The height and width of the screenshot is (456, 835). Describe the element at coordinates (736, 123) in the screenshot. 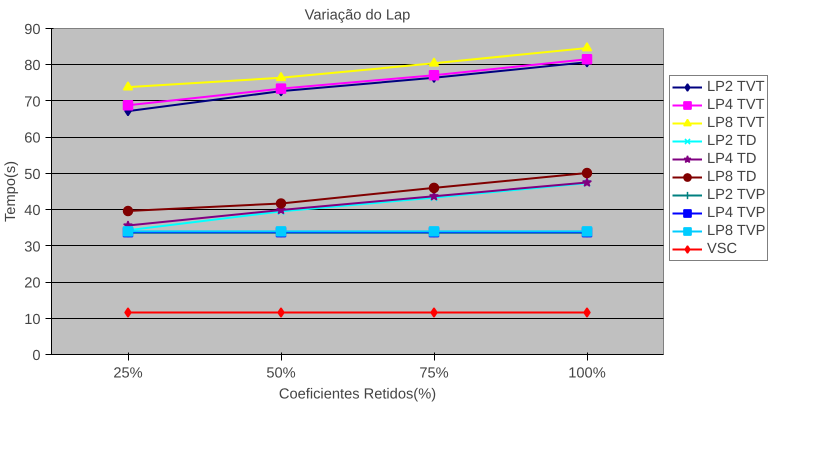

I see `legend-label: LP8 TVT` at that location.